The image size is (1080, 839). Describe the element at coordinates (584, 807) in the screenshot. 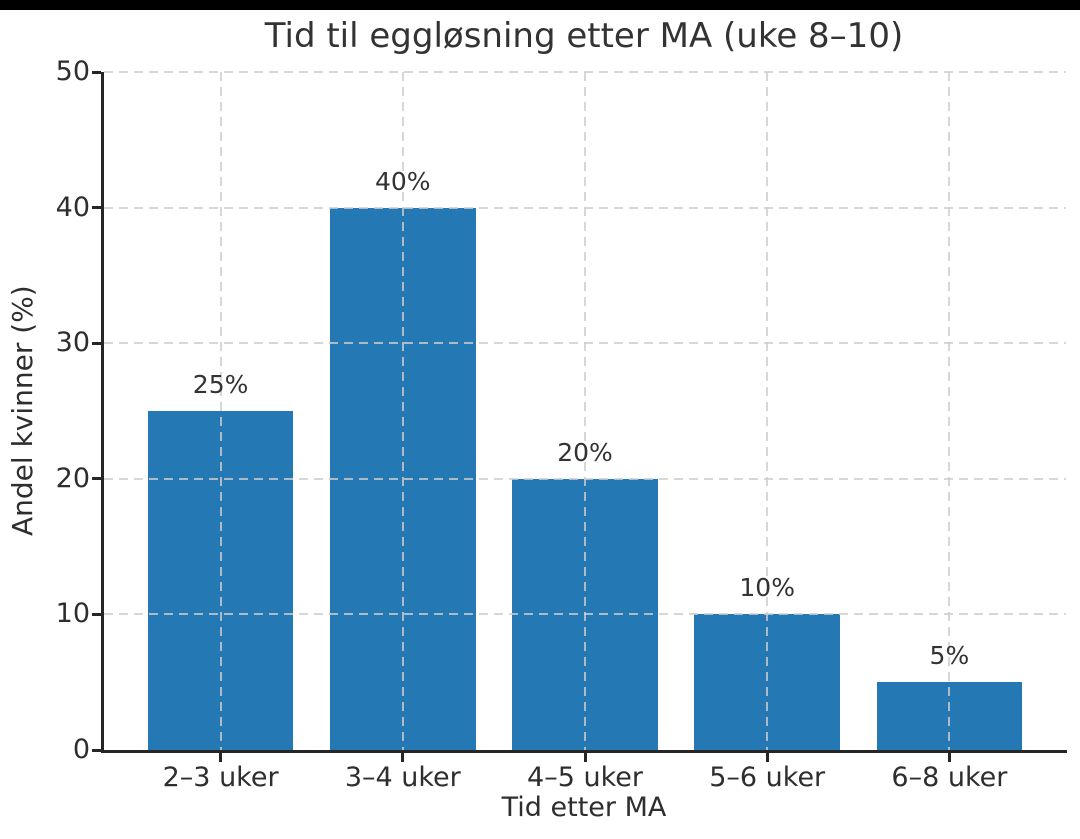

I see `x-axis-label: Tid etter MA` at that location.